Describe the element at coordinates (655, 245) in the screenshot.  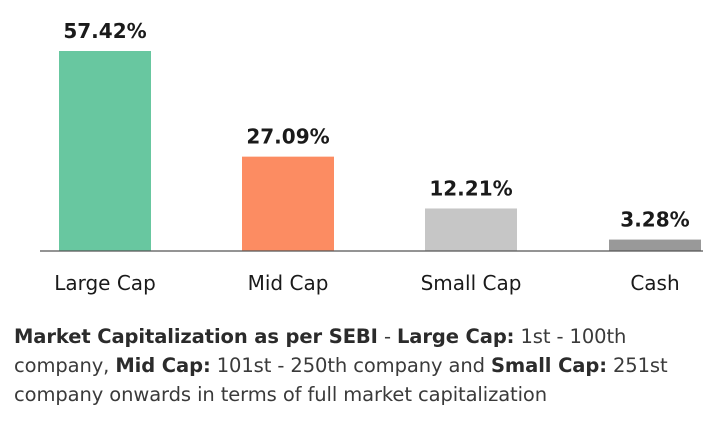
I see `bar-cash` at that location.